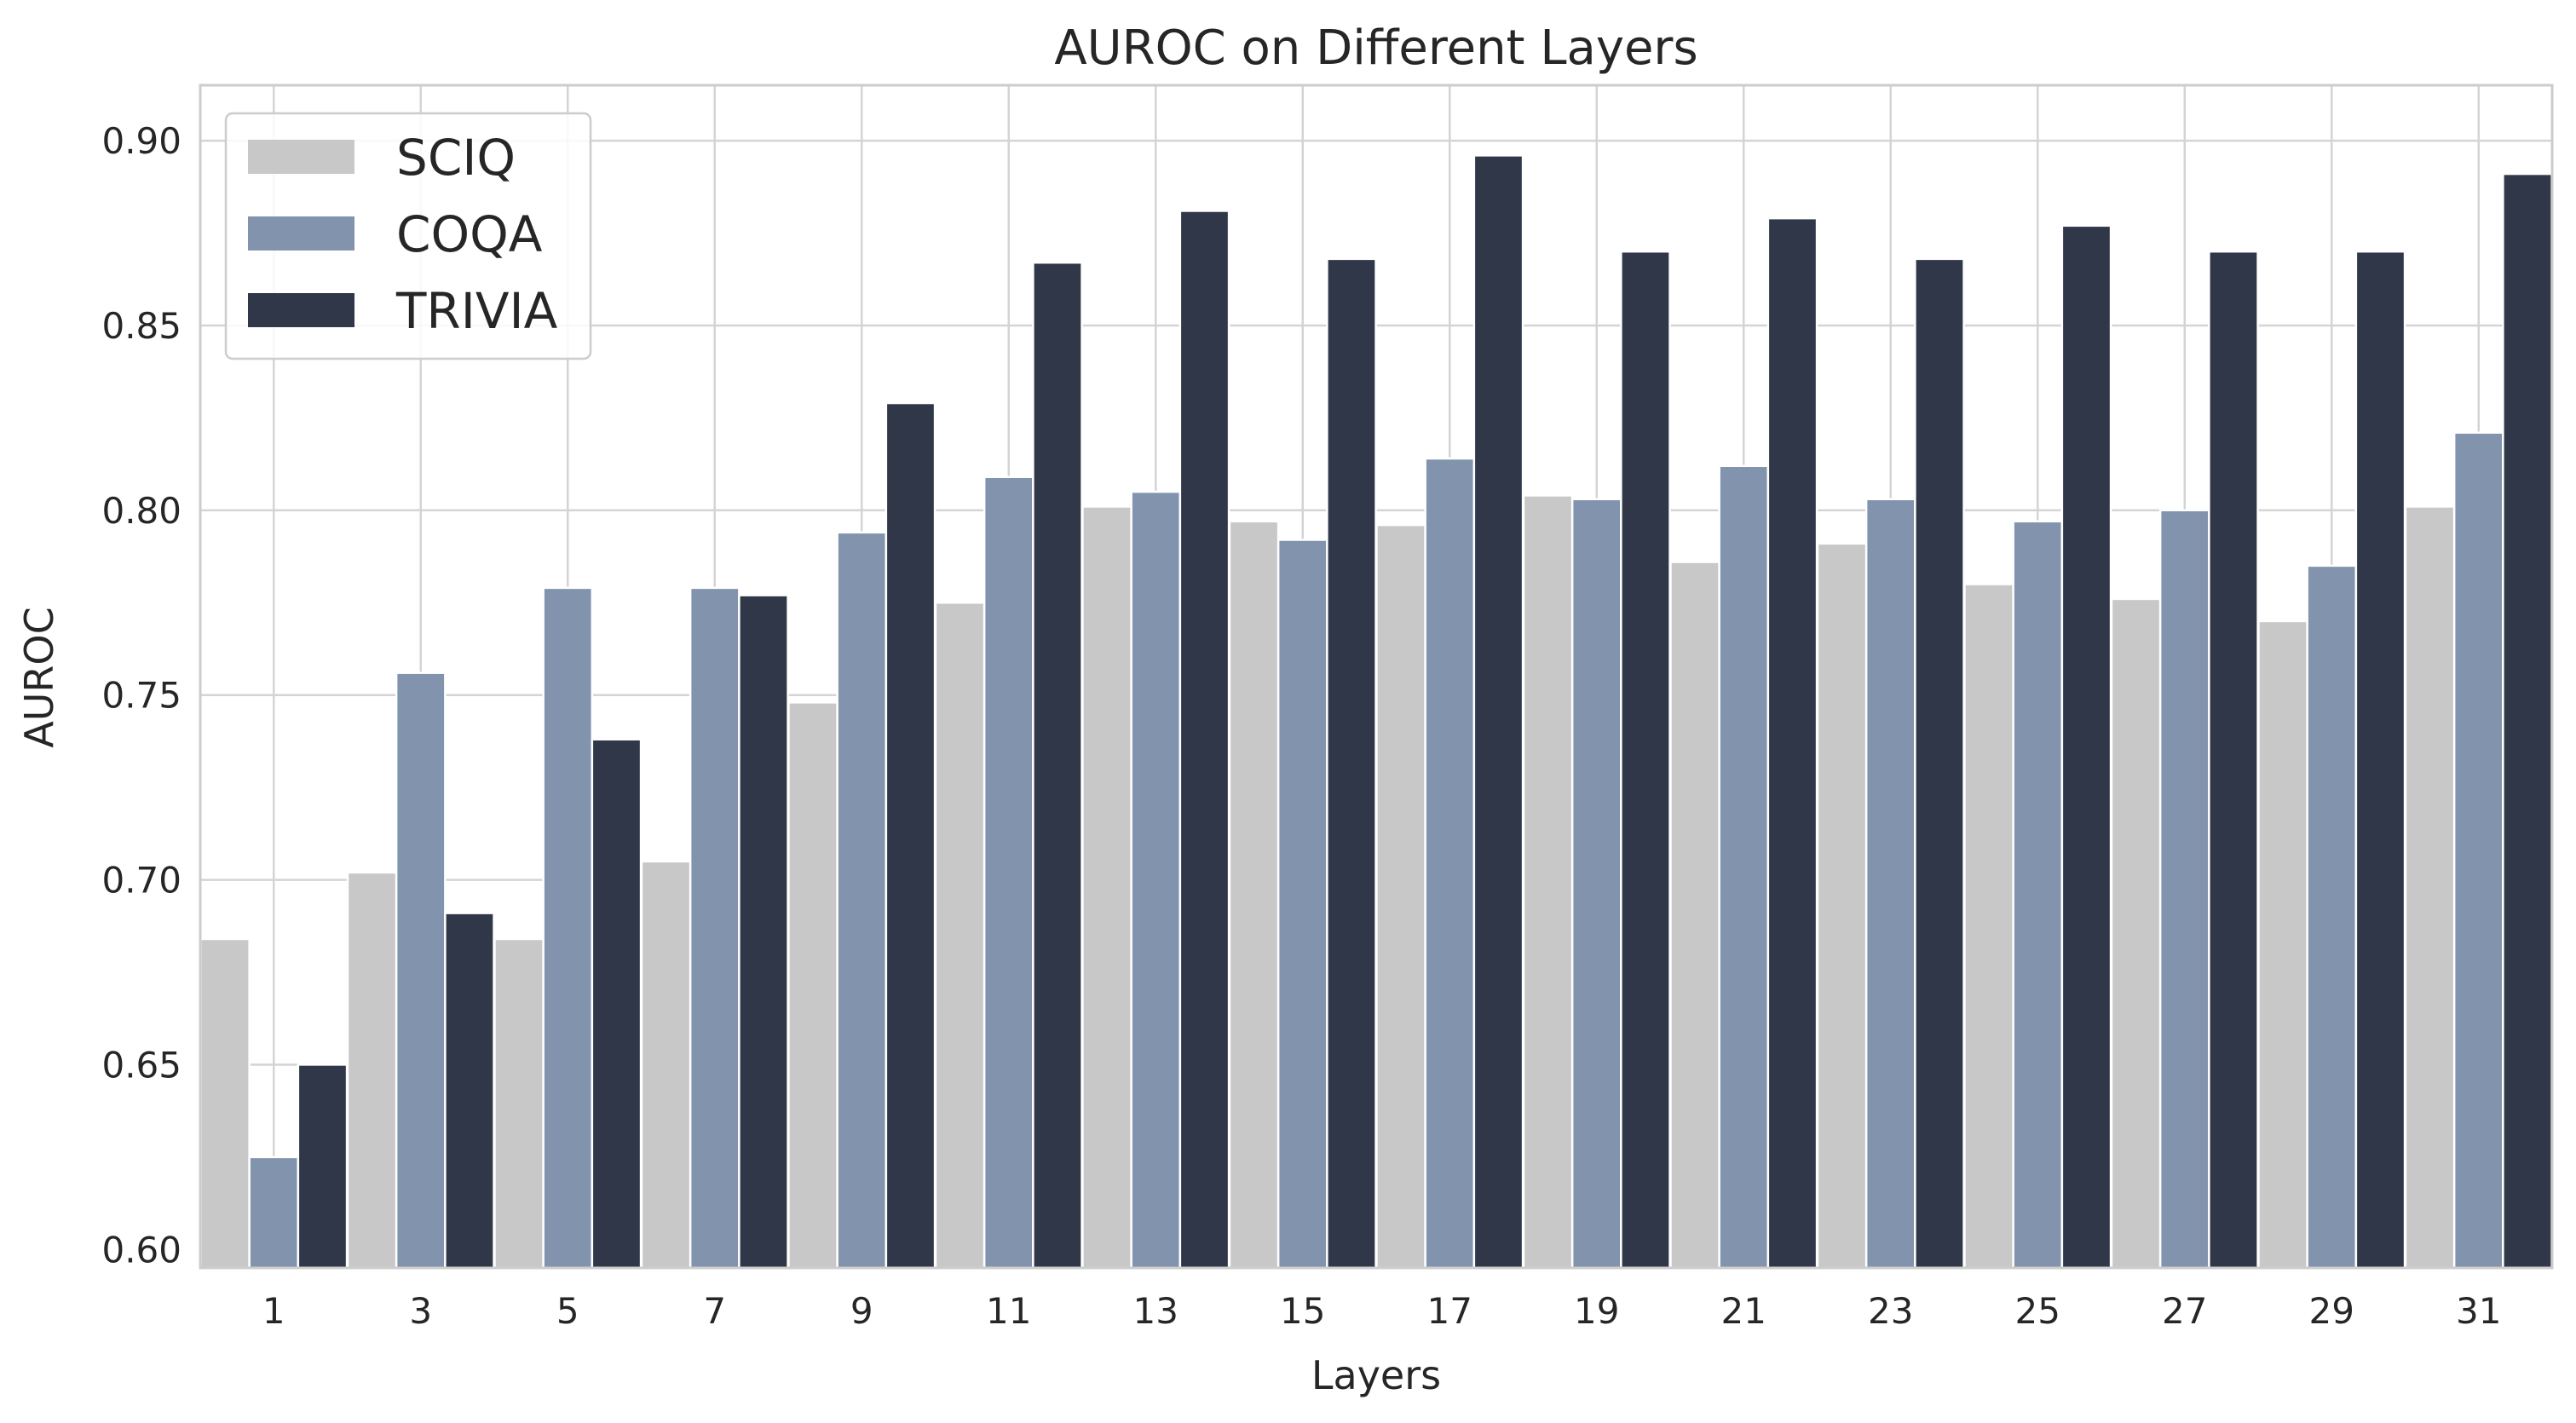  I want to click on y-tick-label: 0.90, so click(141, 141).